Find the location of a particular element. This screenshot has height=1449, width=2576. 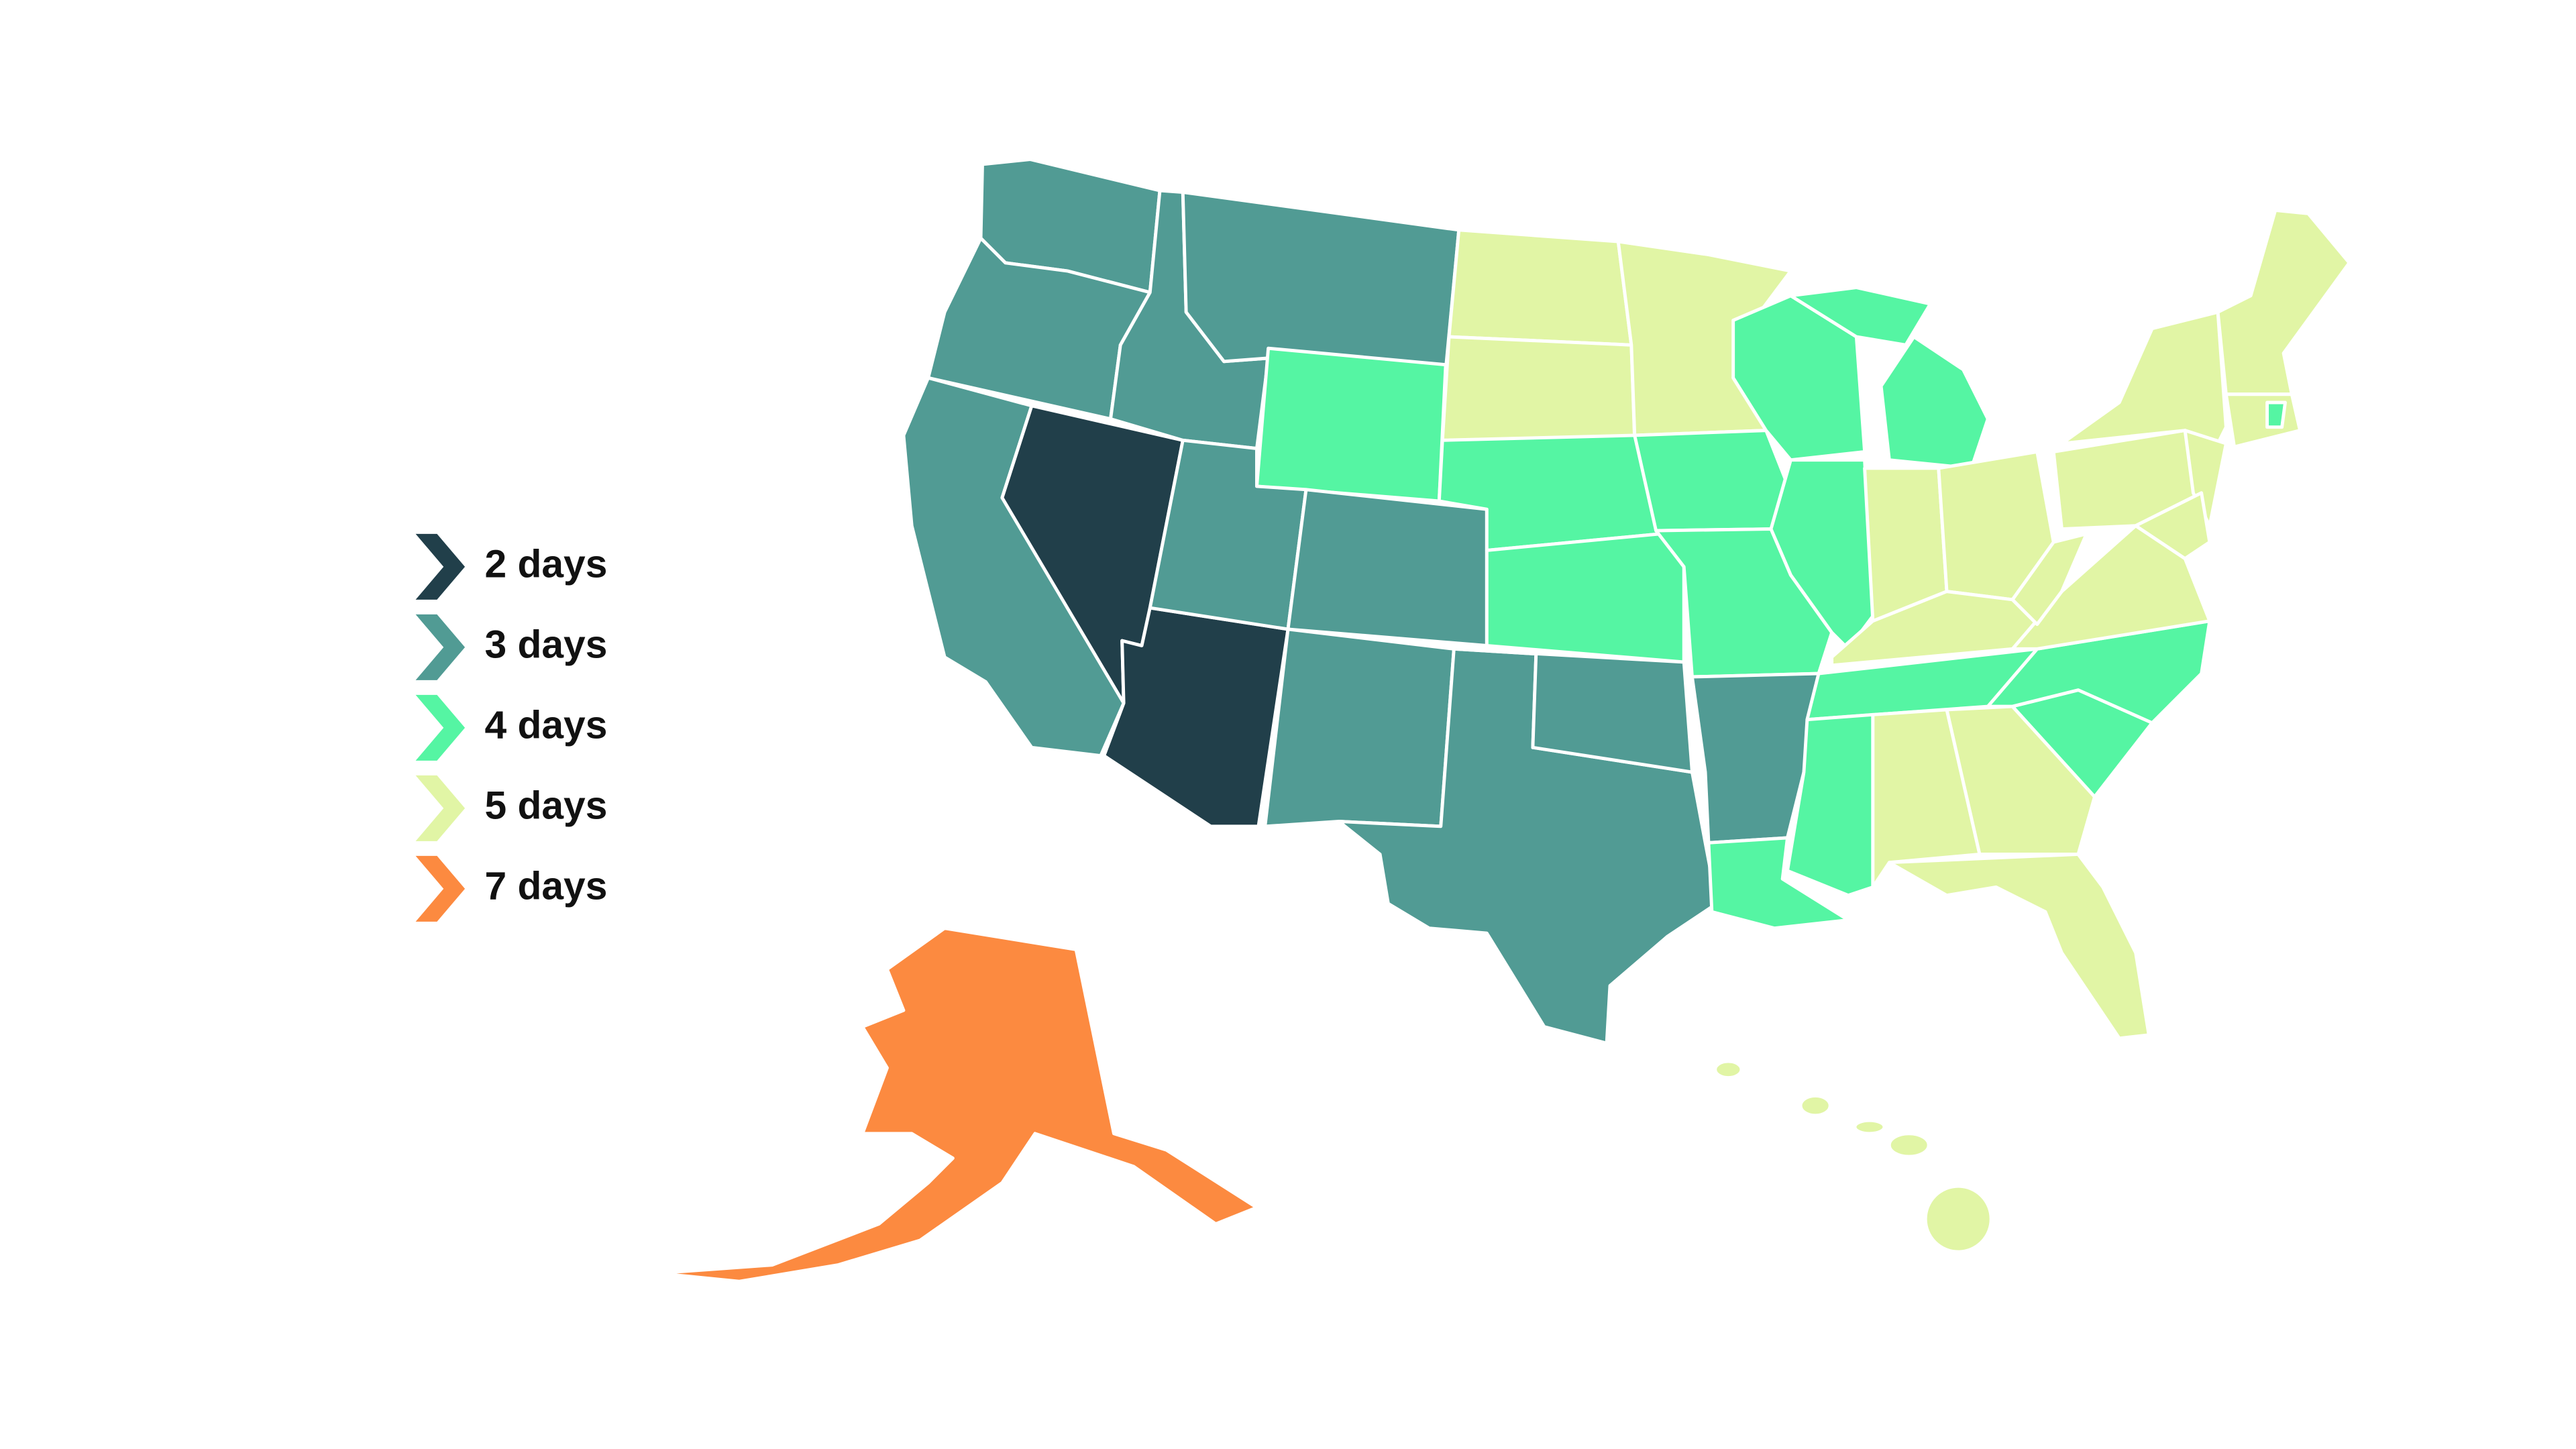

legend: 2 days 3 days 4 days 5 days 7 days is located at coordinates (511, 727).